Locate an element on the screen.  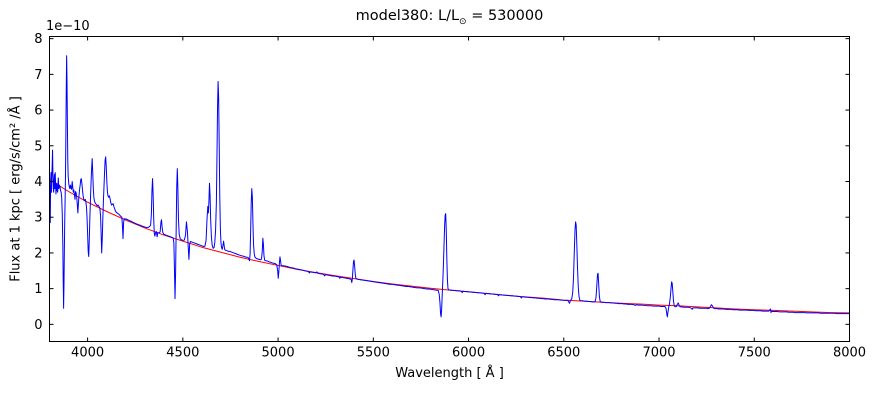
y-tick-label: 7 is located at coordinates (38, 75).